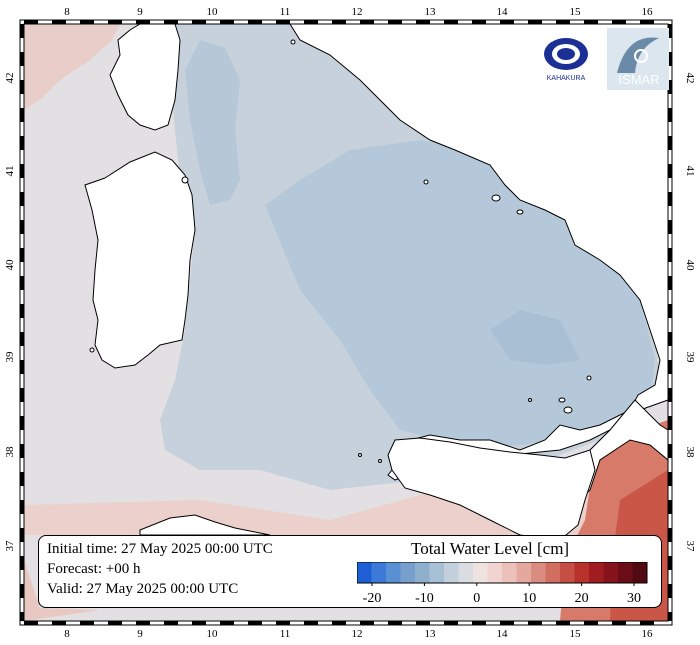  What do you see at coordinates (529, 598) in the screenshot?
I see `colorbar-tick-label: 10` at bounding box center [529, 598].